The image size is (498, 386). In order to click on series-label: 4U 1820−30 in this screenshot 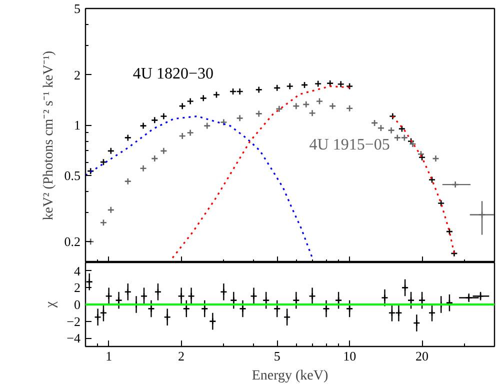, I will do `click(173, 74)`.